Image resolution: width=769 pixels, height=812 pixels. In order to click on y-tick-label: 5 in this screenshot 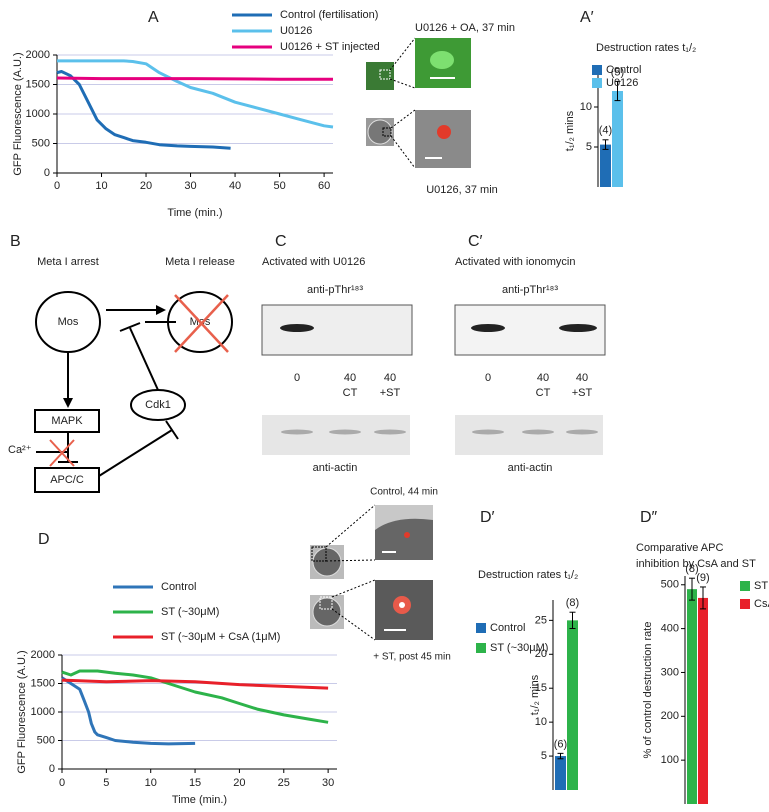, I will do `click(544, 756)`.